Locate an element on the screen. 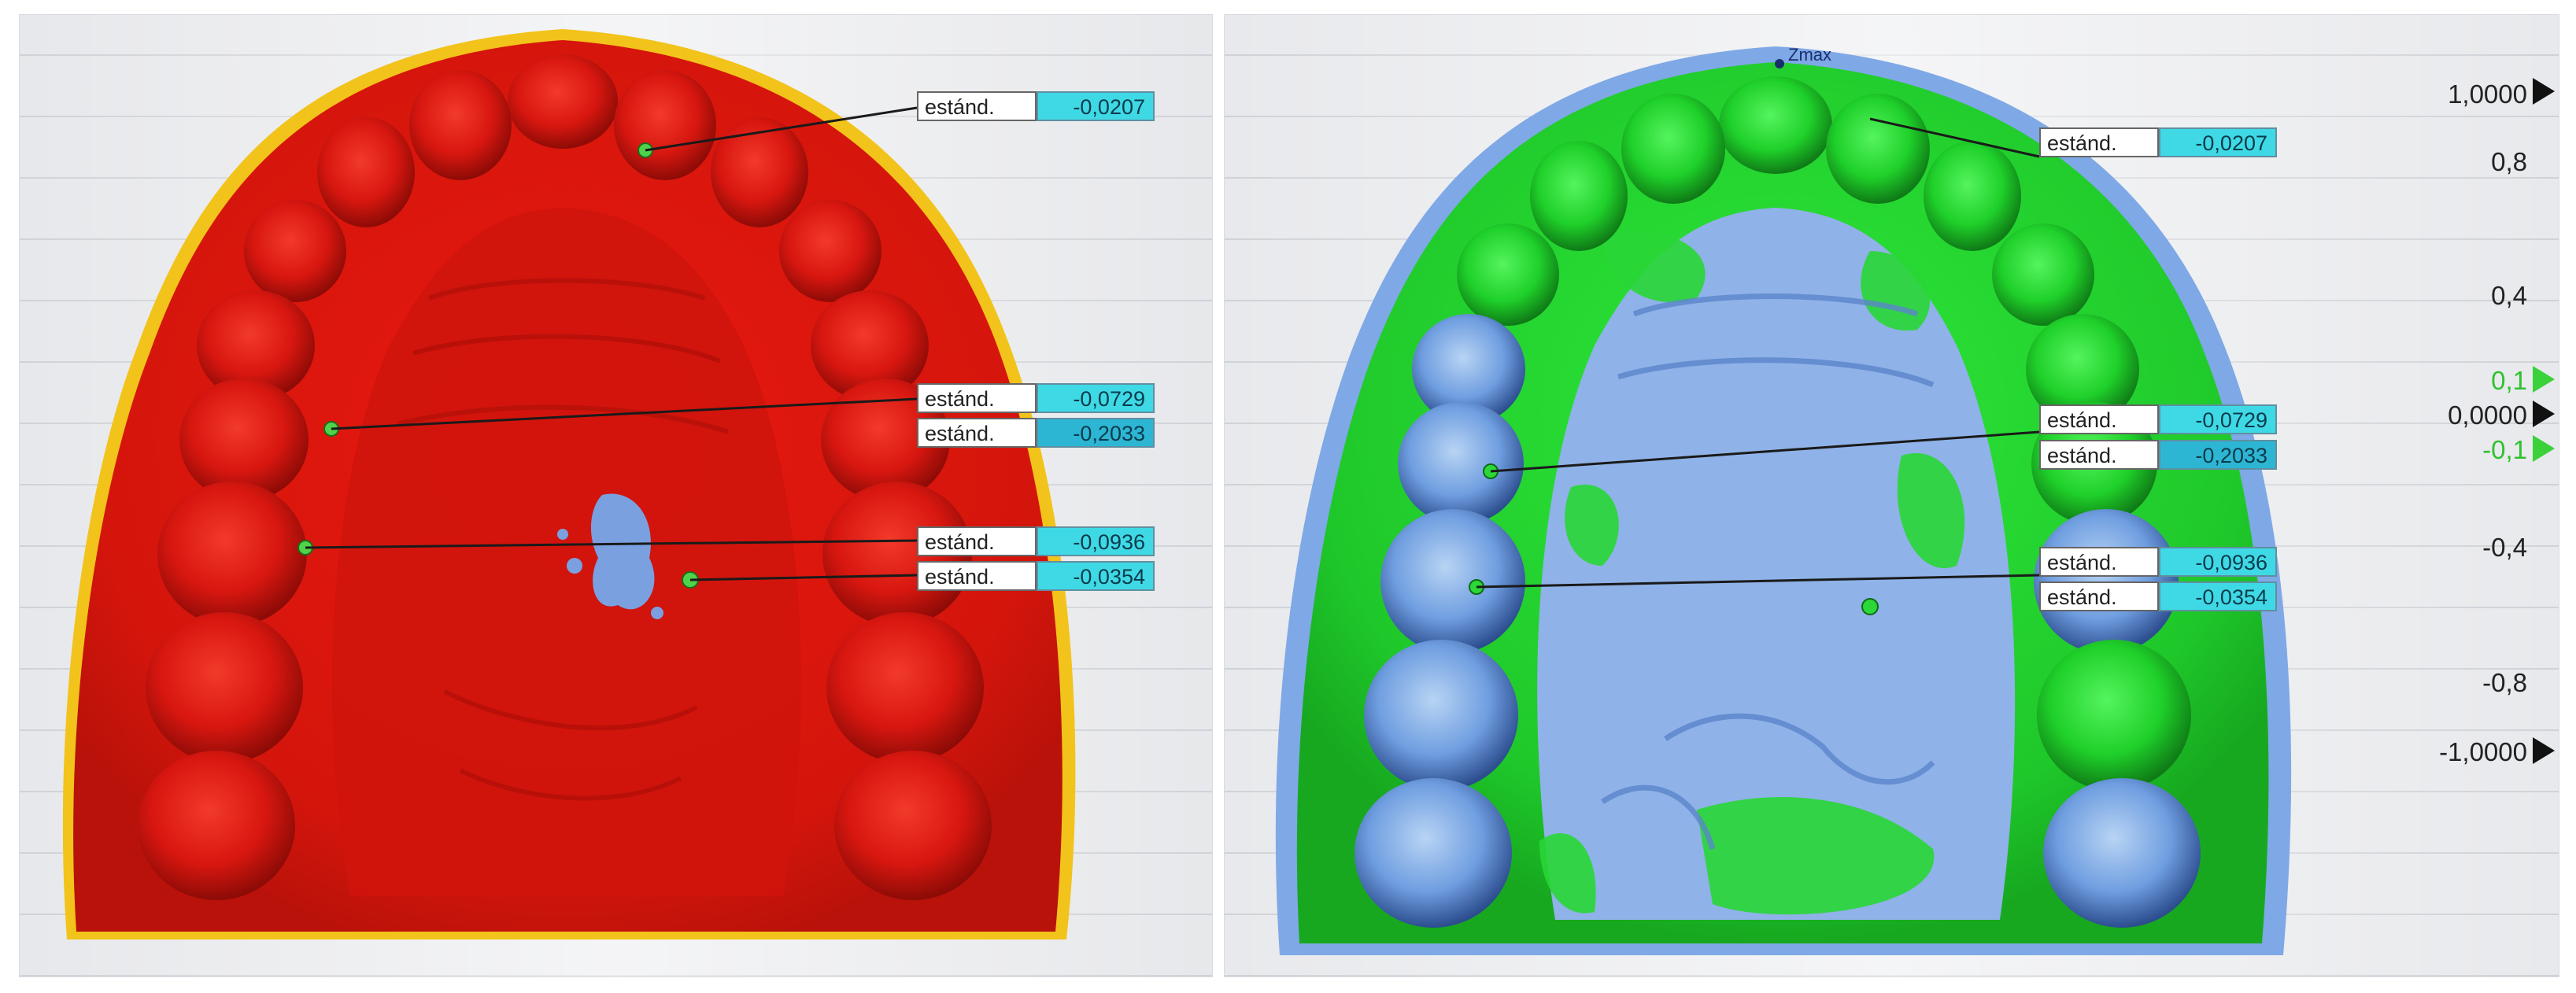 Image resolution: width=2576 pixels, height=993 pixels. zmax-marker: Zmax is located at coordinates (1803, 56).